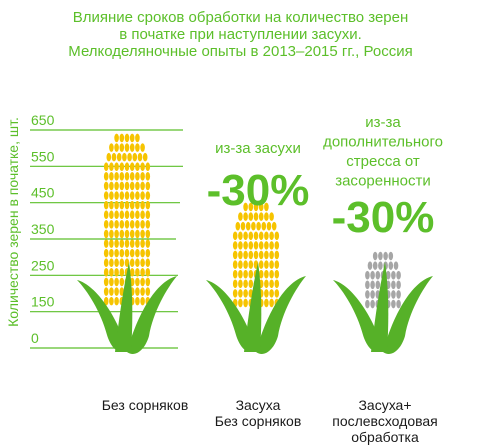 The image size is (481, 448). Describe the element at coordinates (102, 316) in the screenshot. I see `corn-leaf-left` at that location.